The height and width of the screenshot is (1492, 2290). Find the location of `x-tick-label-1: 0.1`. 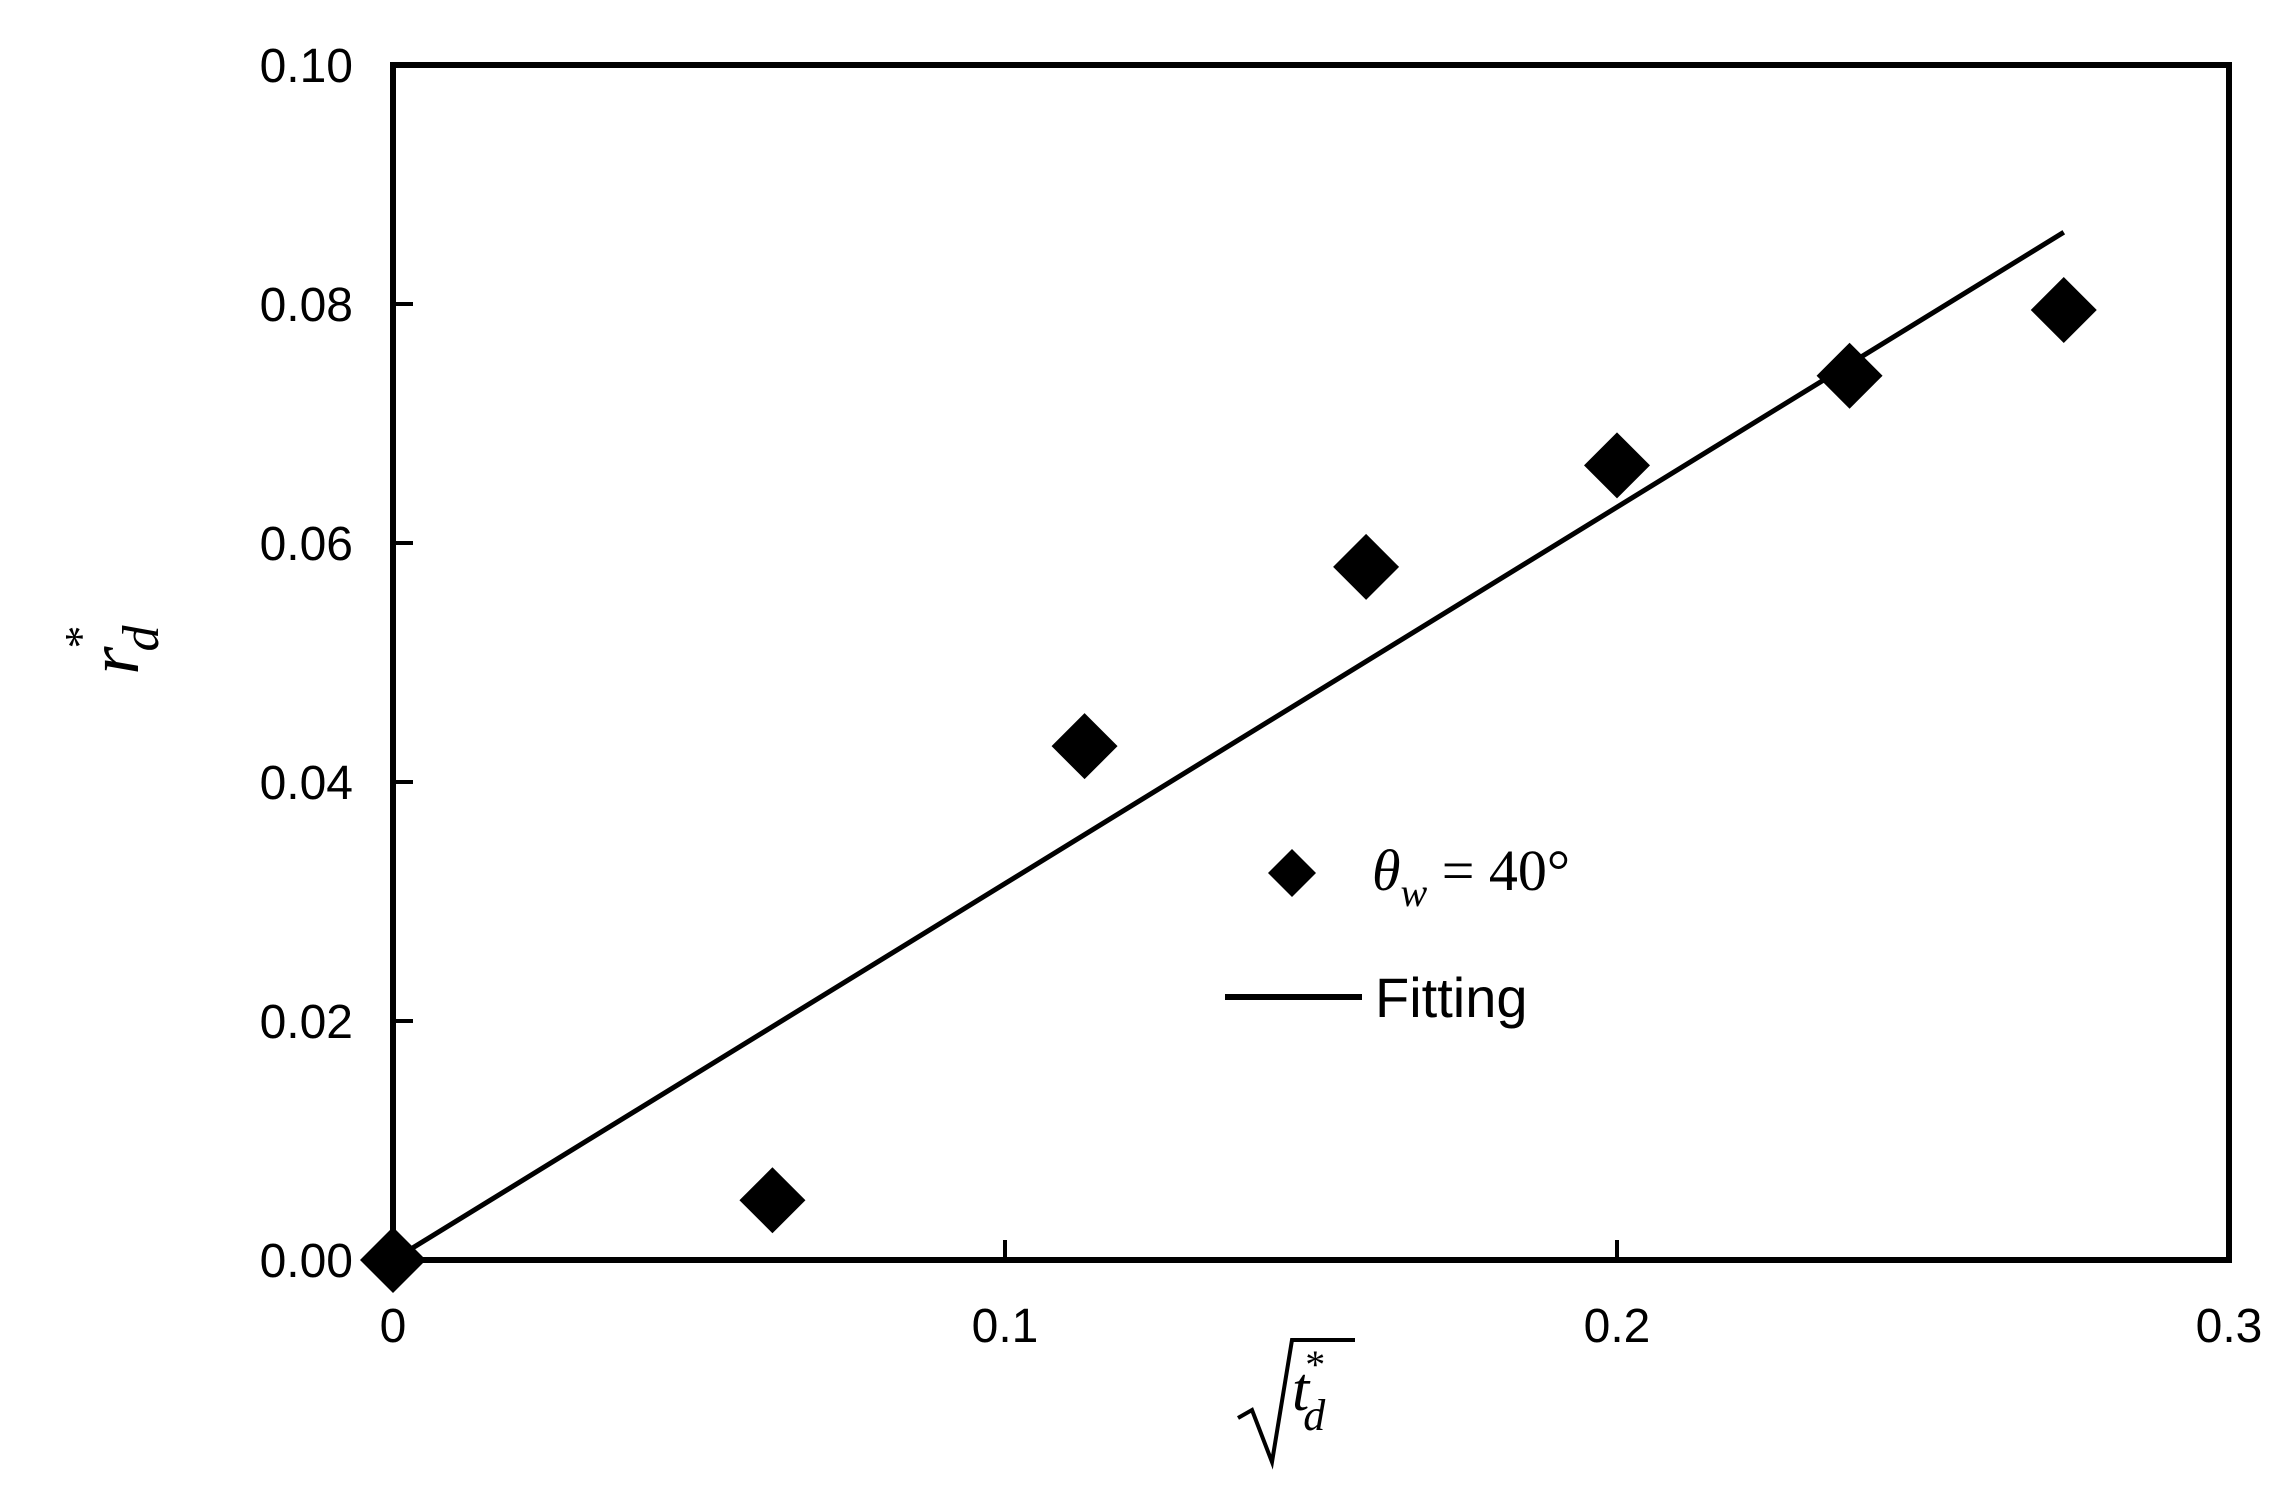

x-tick-label-1: 0.1 is located at coordinates (1005, 1326).